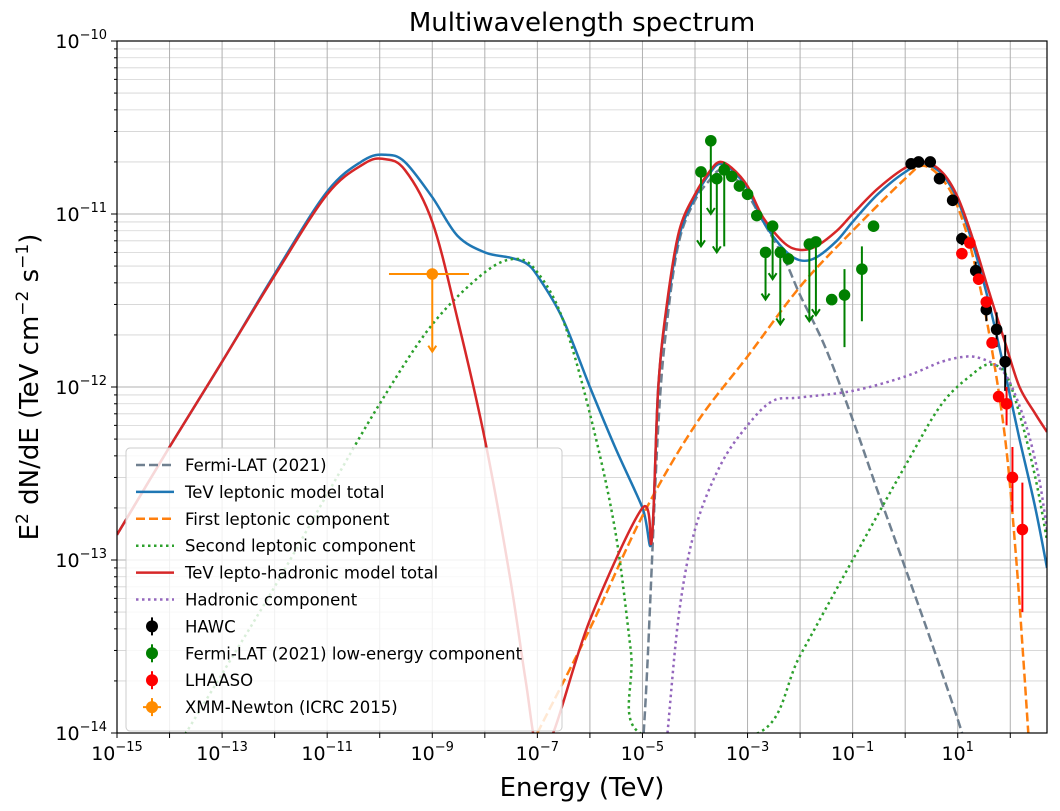  What do you see at coordinates (30, 532) in the screenshot?
I see `y-label-part-0: E` at bounding box center [30, 532].